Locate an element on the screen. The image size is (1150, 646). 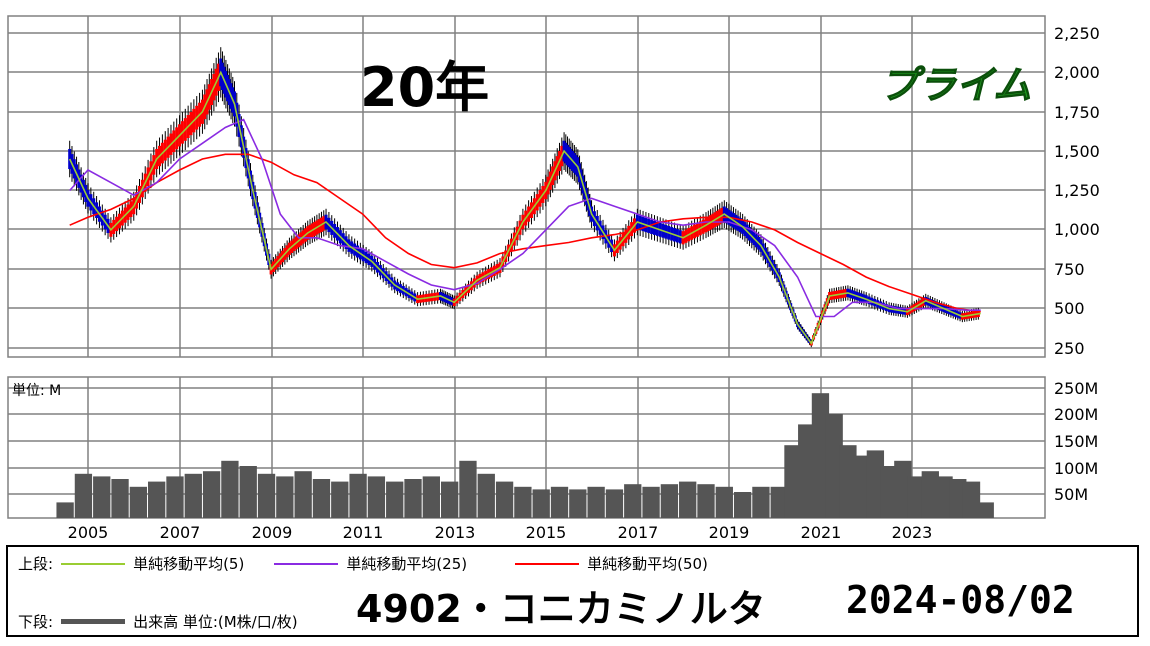
legend-ma25: 単純移動平均(25) is located at coordinates (366, 563).